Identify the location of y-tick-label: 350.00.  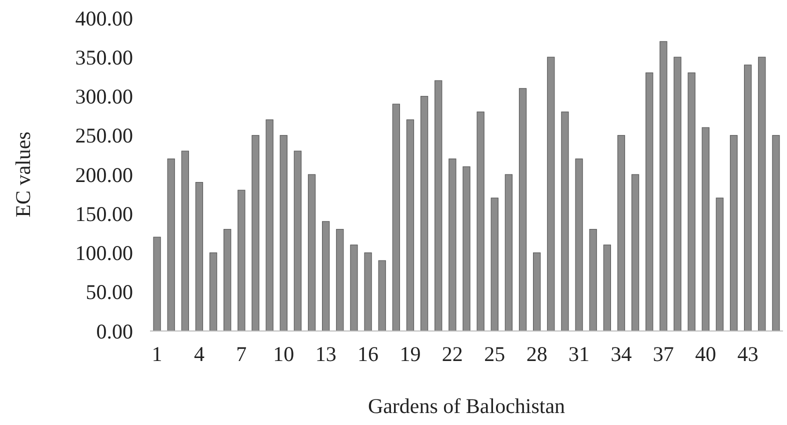
(104, 57).